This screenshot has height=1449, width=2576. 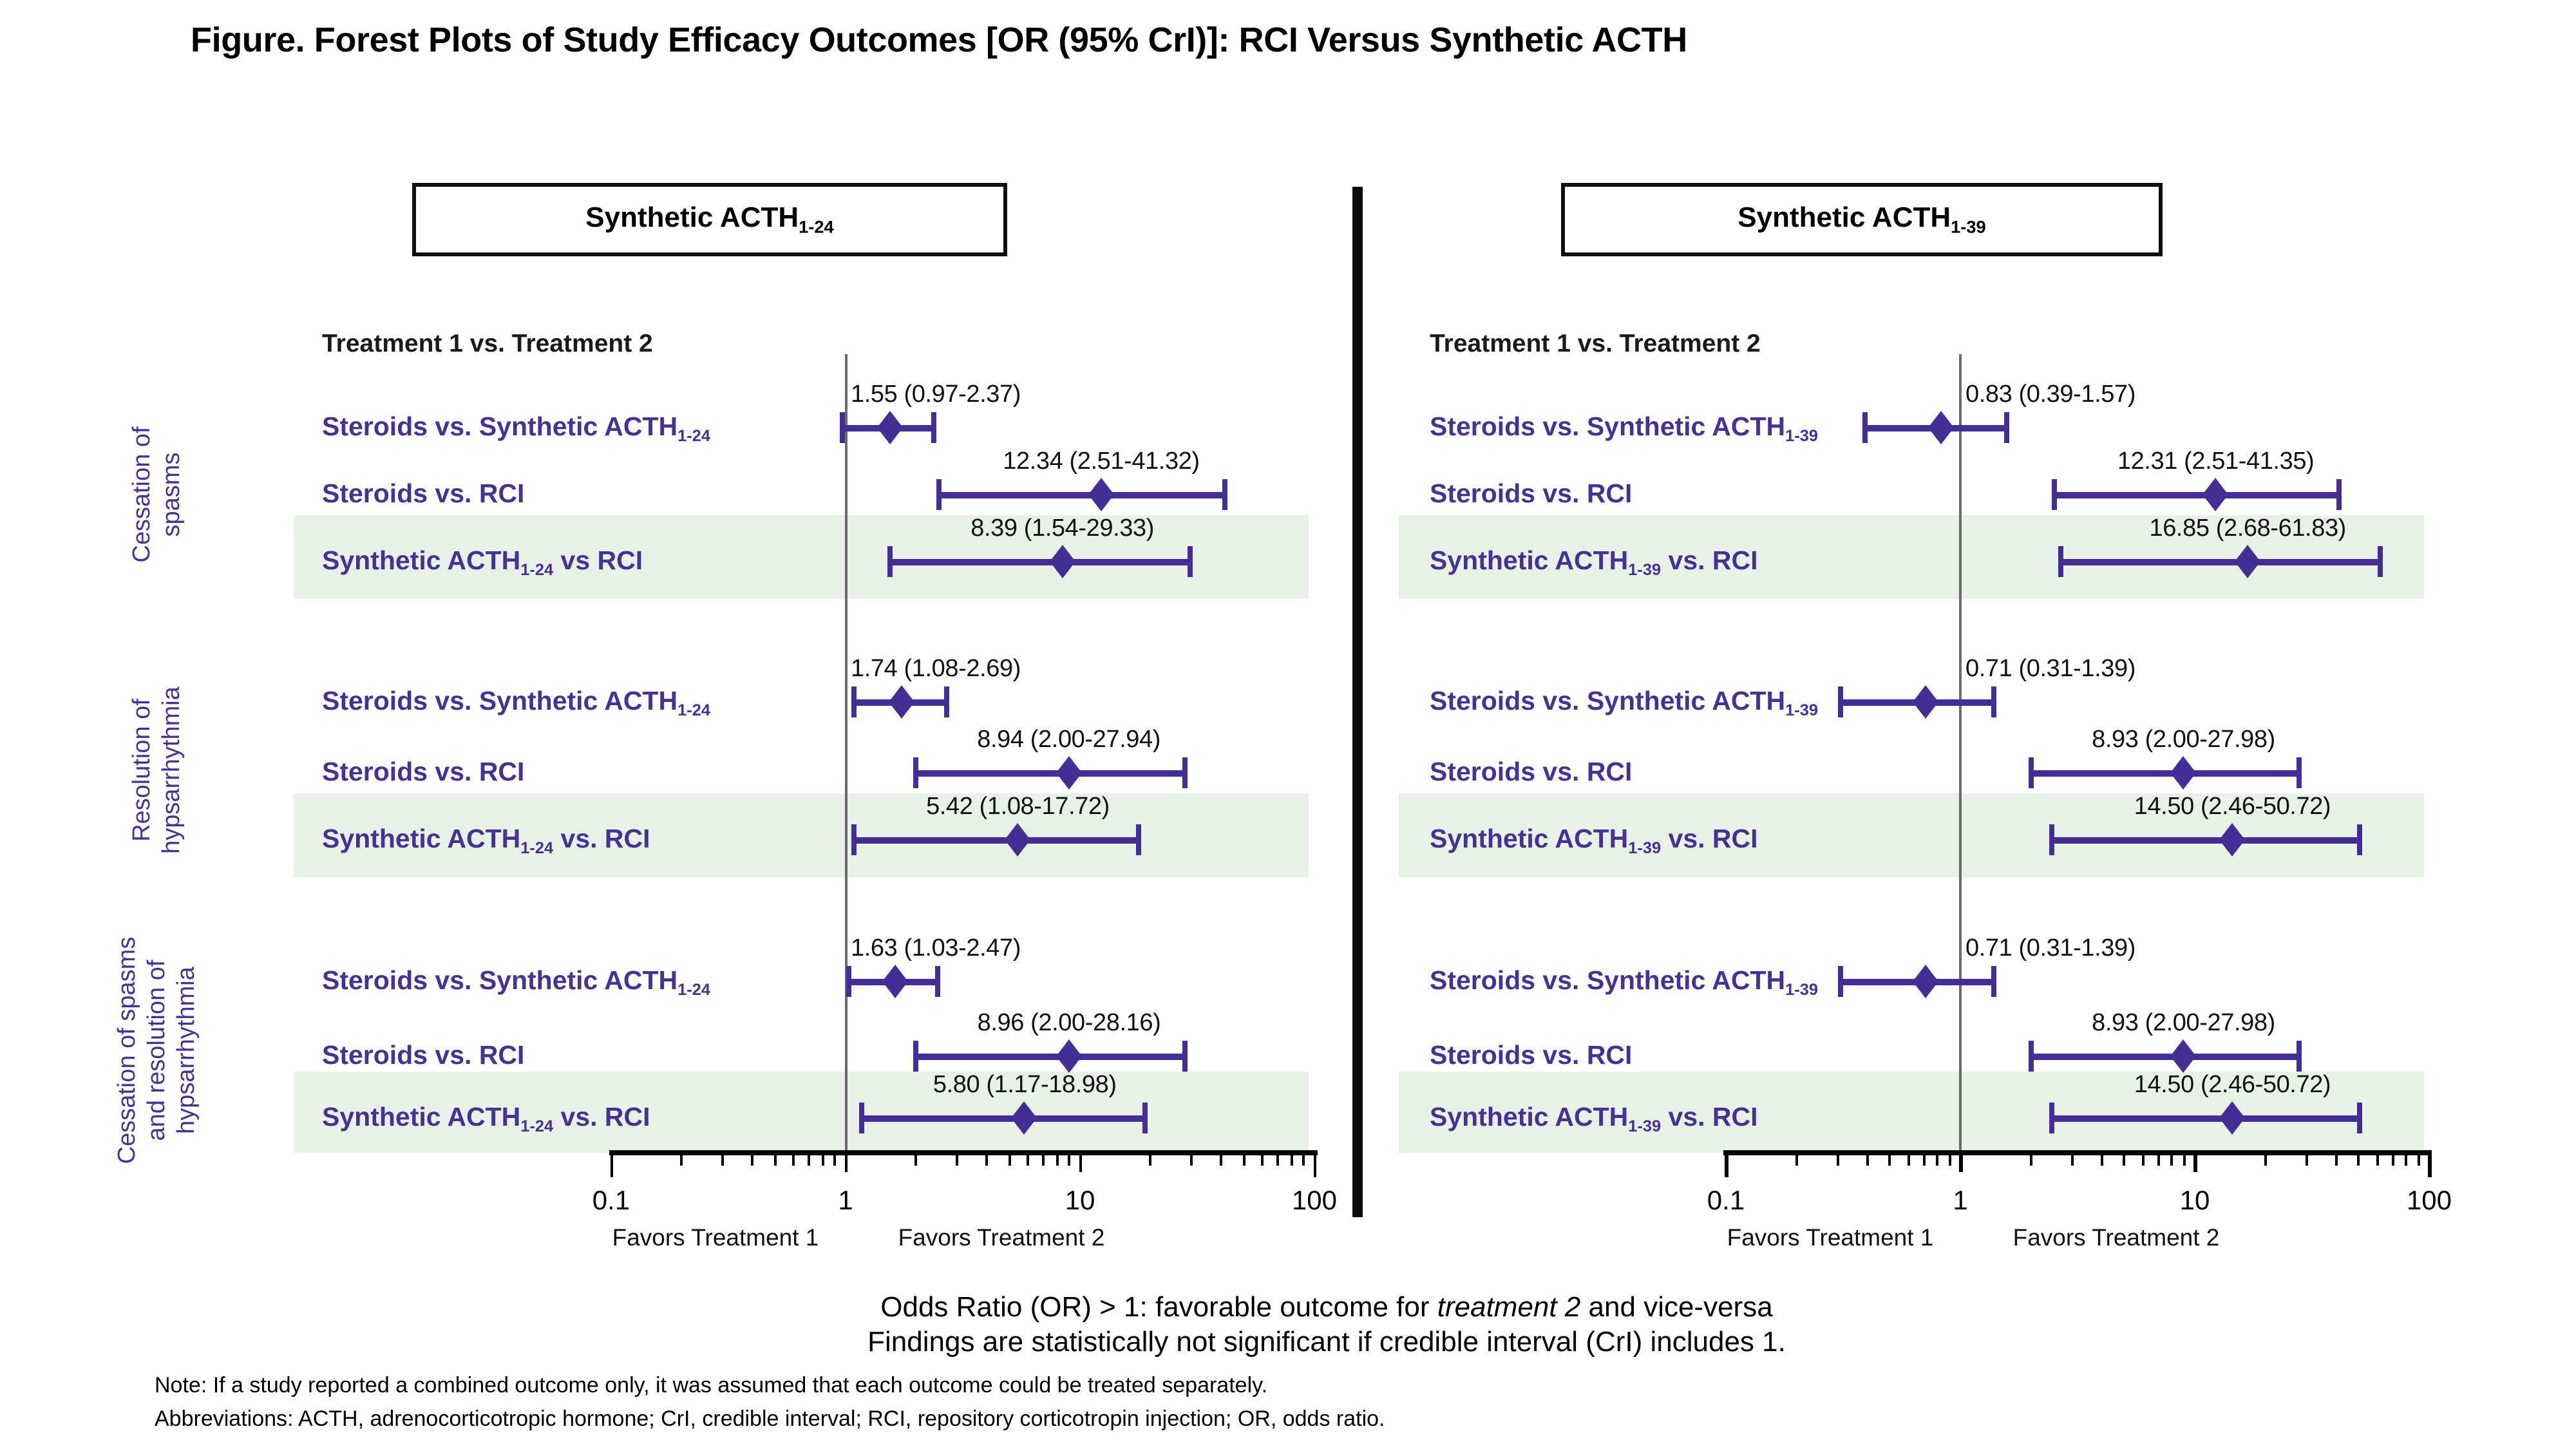 I want to click on comparison-label: Steroids vs. Synthetic ACTH1-24, so click(x=516, y=429).